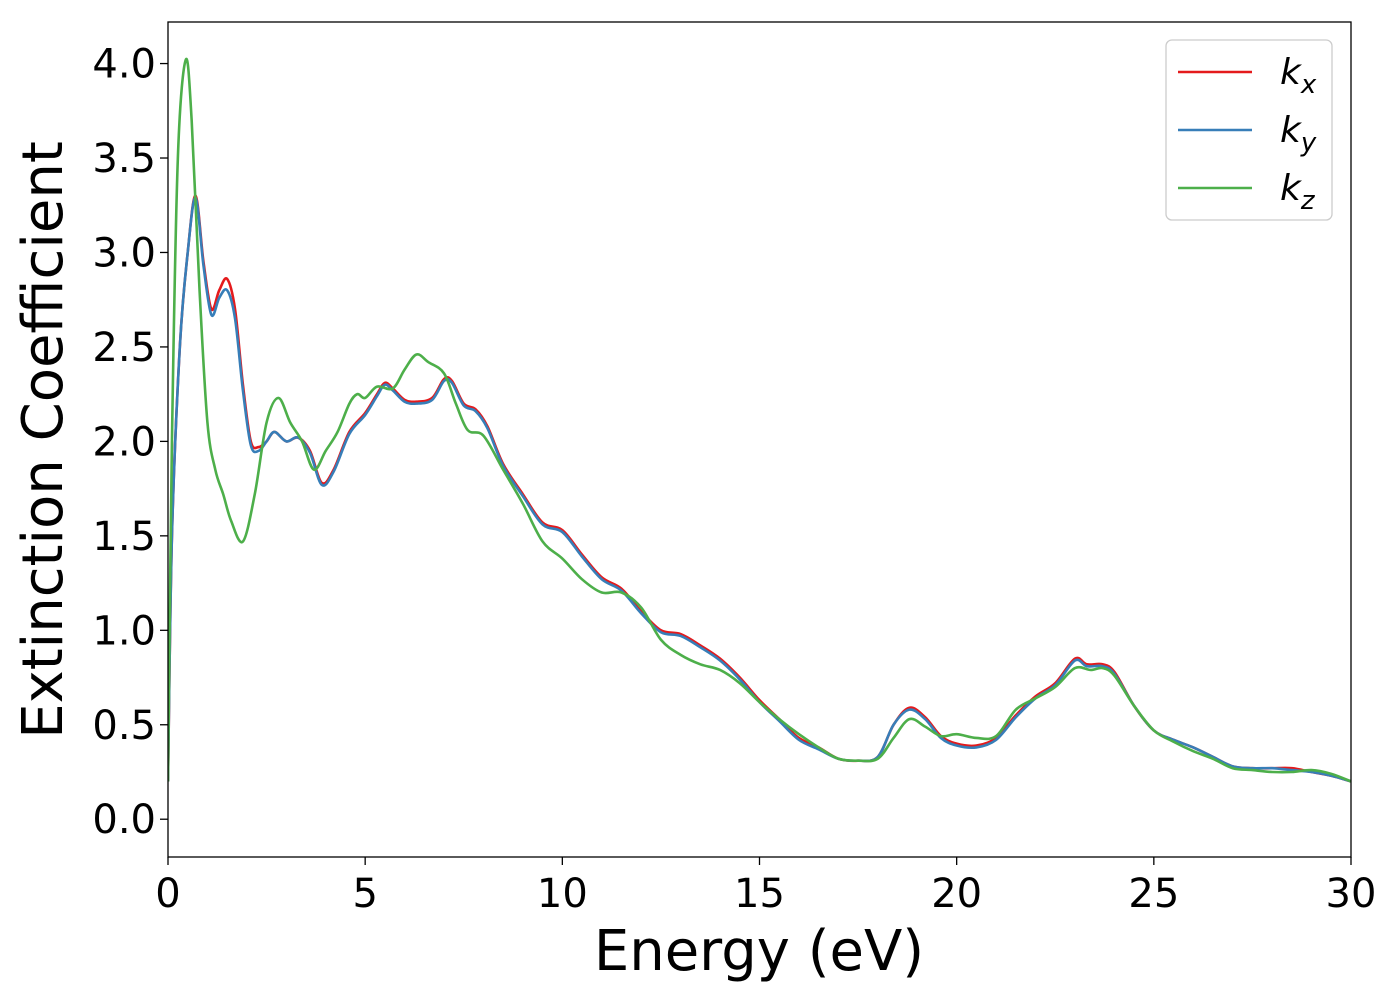 The width and height of the screenshot is (1400, 1000). What do you see at coordinates (364, 894) in the screenshot?
I see `x-tick-label: 5` at bounding box center [364, 894].